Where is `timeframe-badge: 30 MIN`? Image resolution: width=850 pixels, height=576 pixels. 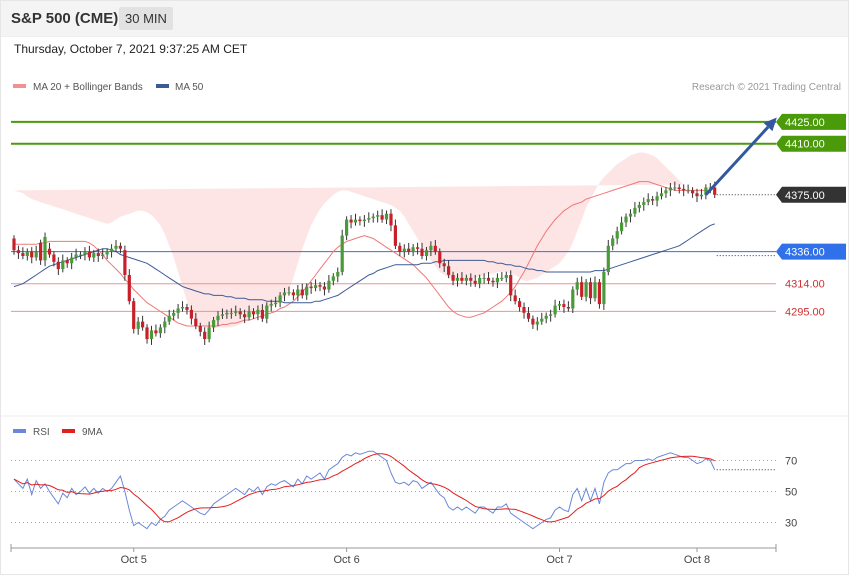
timeframe-badge: 30 MIN is located at coordinates (146, 18).